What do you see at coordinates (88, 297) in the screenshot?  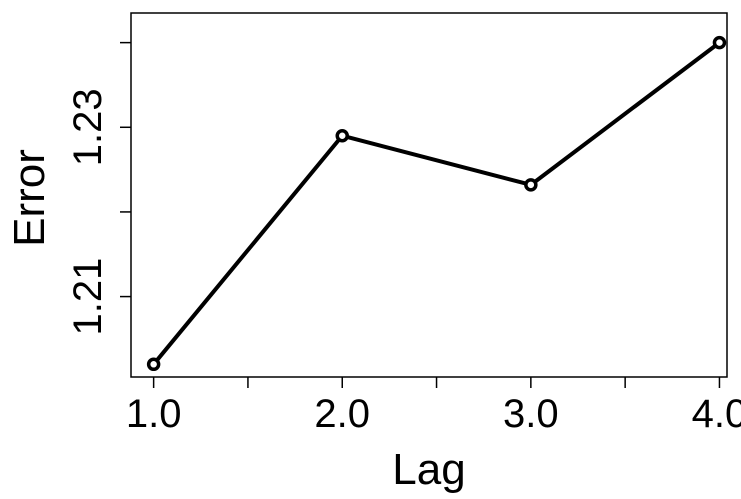 I see `y-tick-label: 1.21` at bounding box center [88, 297].